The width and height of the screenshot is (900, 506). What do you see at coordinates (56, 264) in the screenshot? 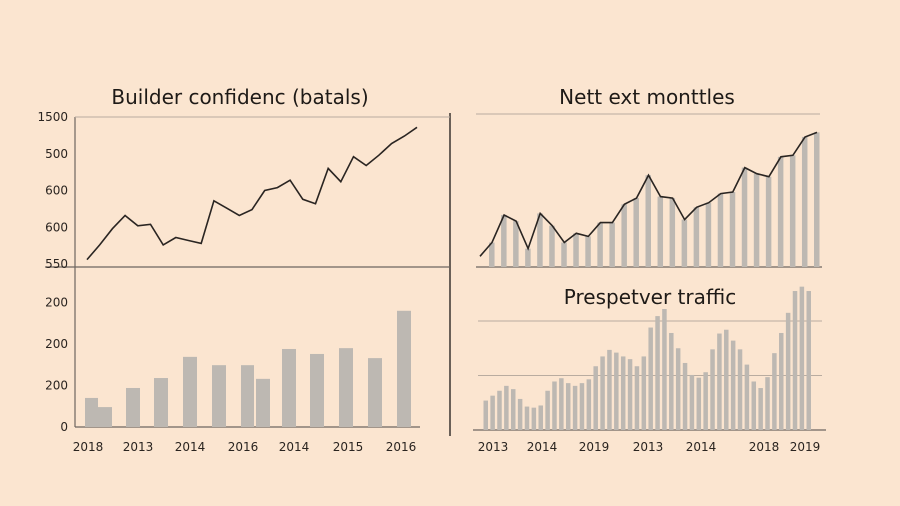
I see `y-tick-label: 550` at bounding box center [56, 264].